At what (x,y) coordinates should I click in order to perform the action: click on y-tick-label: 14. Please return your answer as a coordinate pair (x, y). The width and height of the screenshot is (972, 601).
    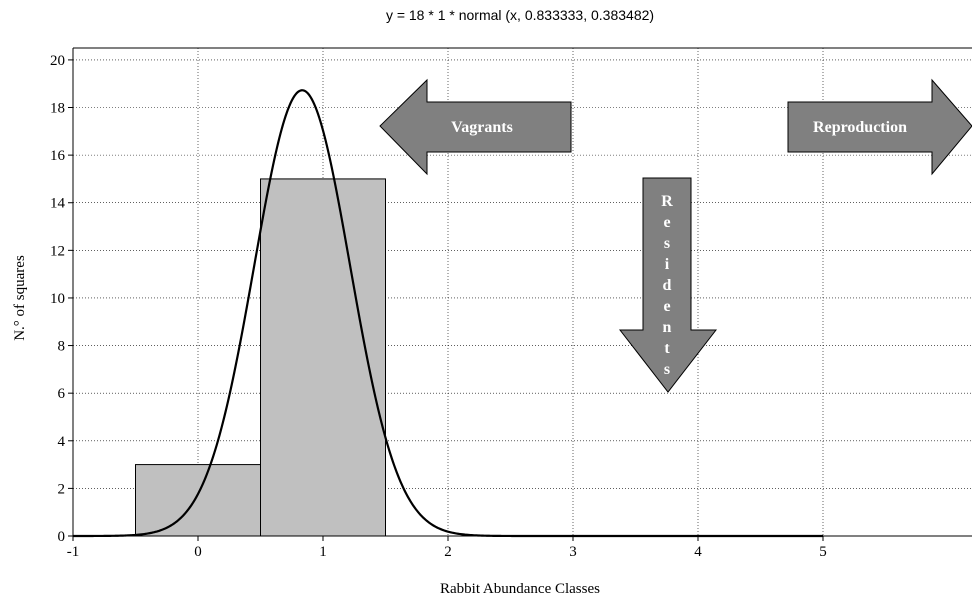
    Looking at the image, I should click on (58, 204).